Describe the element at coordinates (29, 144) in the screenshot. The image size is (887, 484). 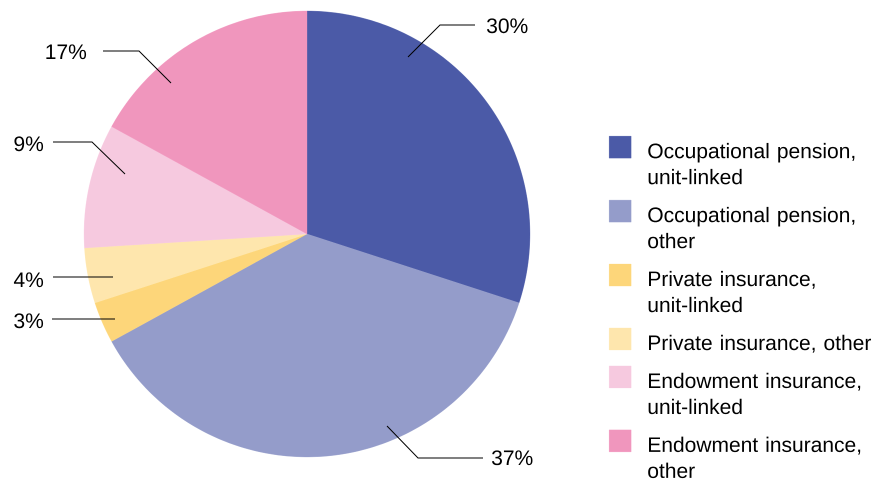
I see `data-label: 9%` at that location.